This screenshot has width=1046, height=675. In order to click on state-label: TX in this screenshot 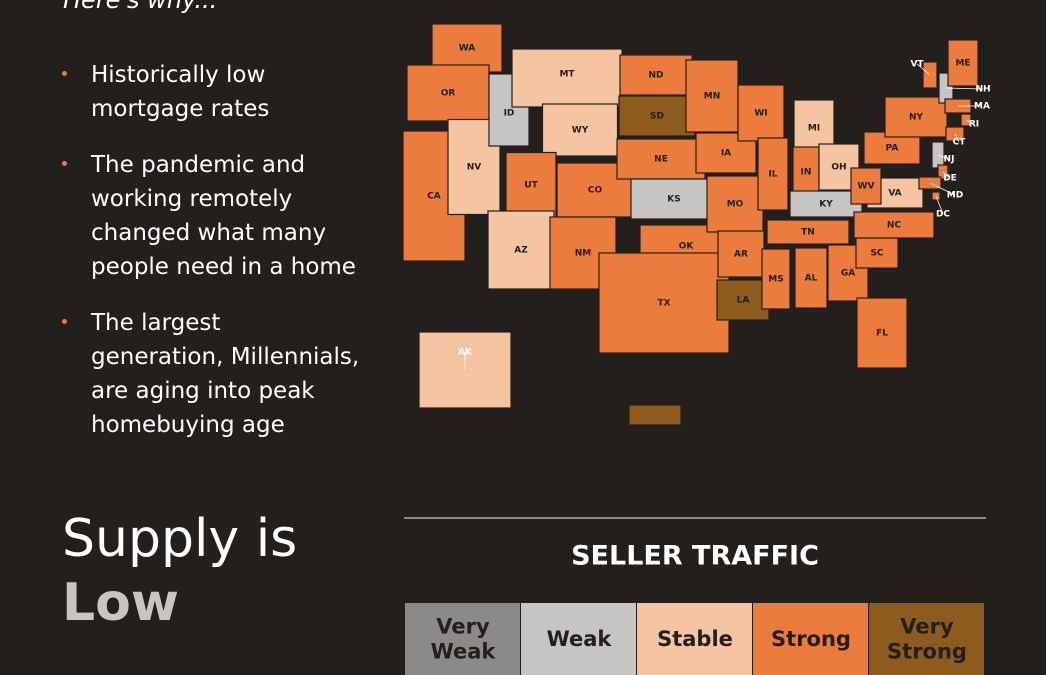, I will do `click(663, 304)`.